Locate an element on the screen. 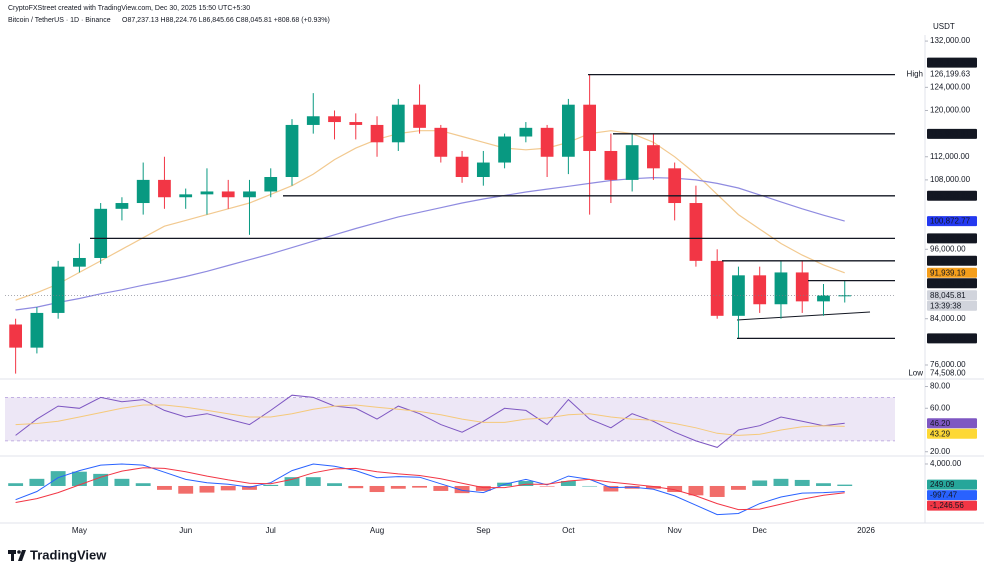 This screenshot has width=984, height=574. price-label: 100,872.77 is located at coordinates (950, 221).